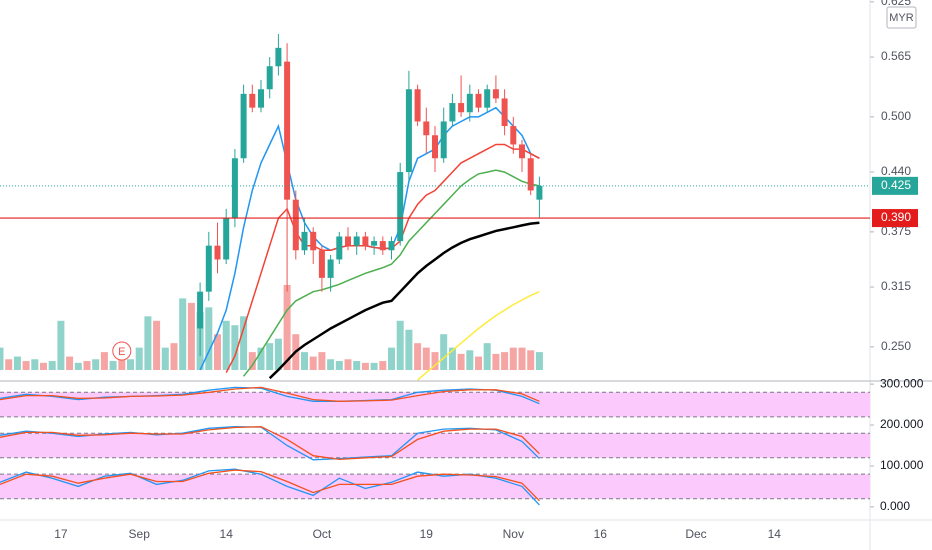 This screenshot has height=550, width=932. What do you see at coordinates (896, 4) in the screenshot?
I see `y-tick-label: 0.625` at bounding box center [896, 4].